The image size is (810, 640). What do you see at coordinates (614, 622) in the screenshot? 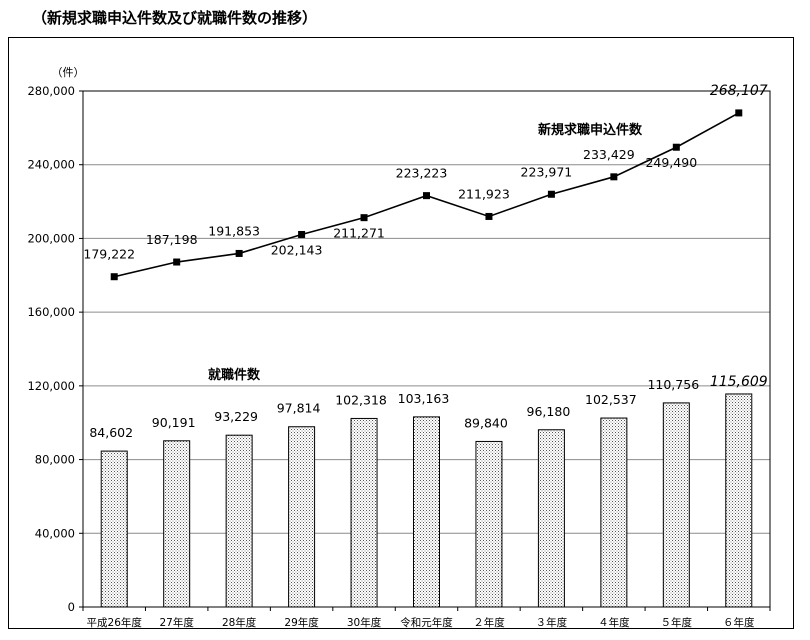
I see `x-tick-label: ４年度` at bounding box center [614, 622].